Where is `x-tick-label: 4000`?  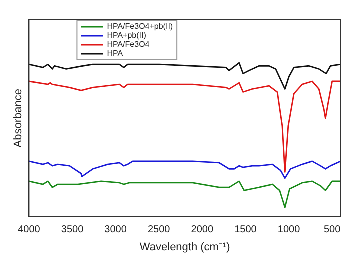 x-tick-label: 4000 is located at coordinates (29, 230).